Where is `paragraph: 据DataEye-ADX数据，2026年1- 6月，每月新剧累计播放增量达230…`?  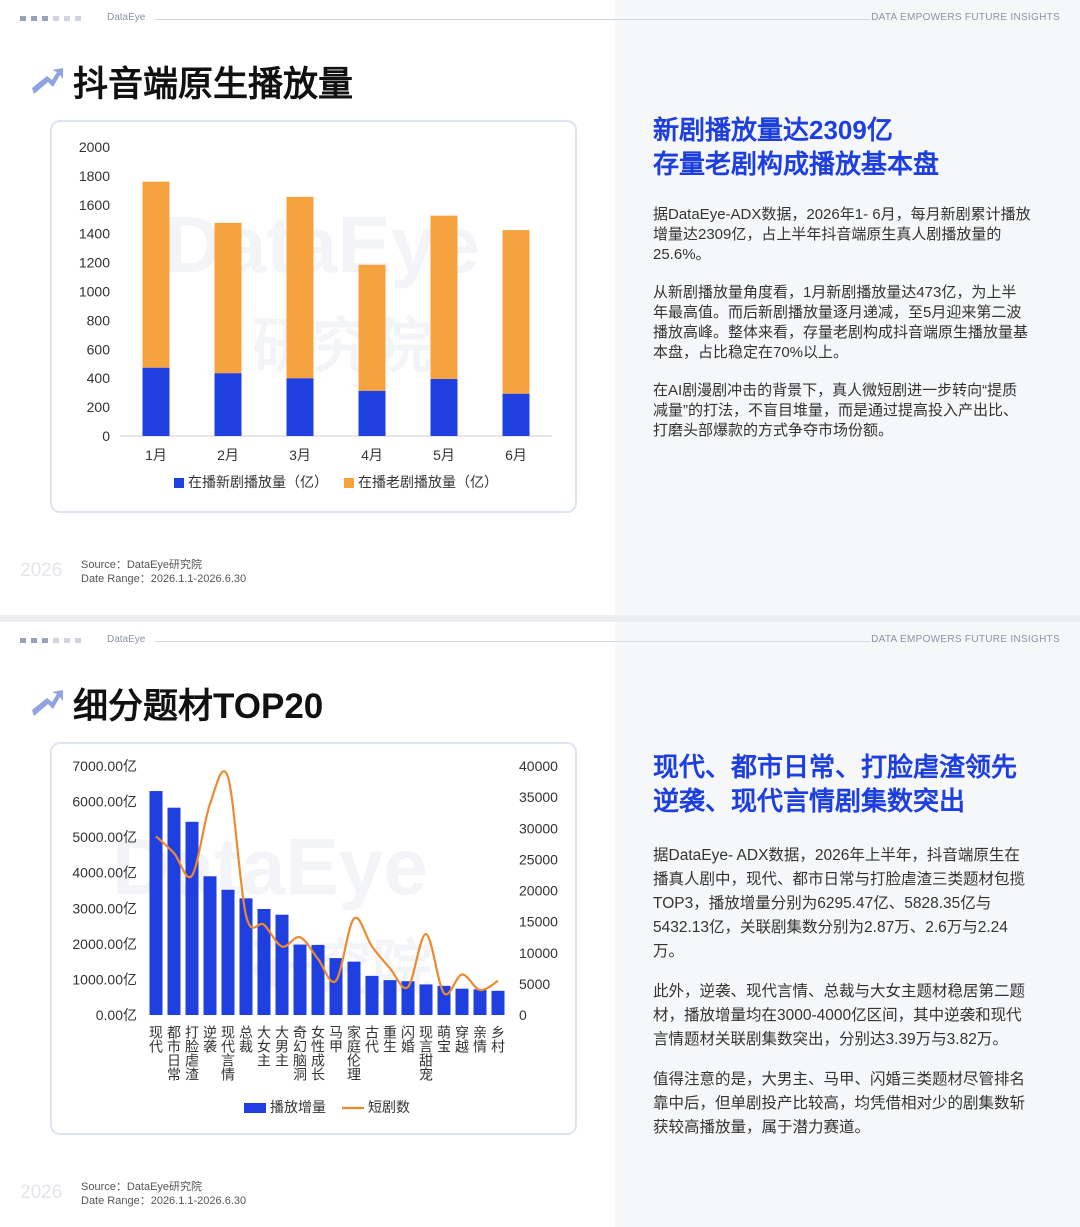 paragraph: 据DataEye-ADX数据，2026年1- 6月，每月新剧累计播放增量达230… is located at coordinates (842, 234).